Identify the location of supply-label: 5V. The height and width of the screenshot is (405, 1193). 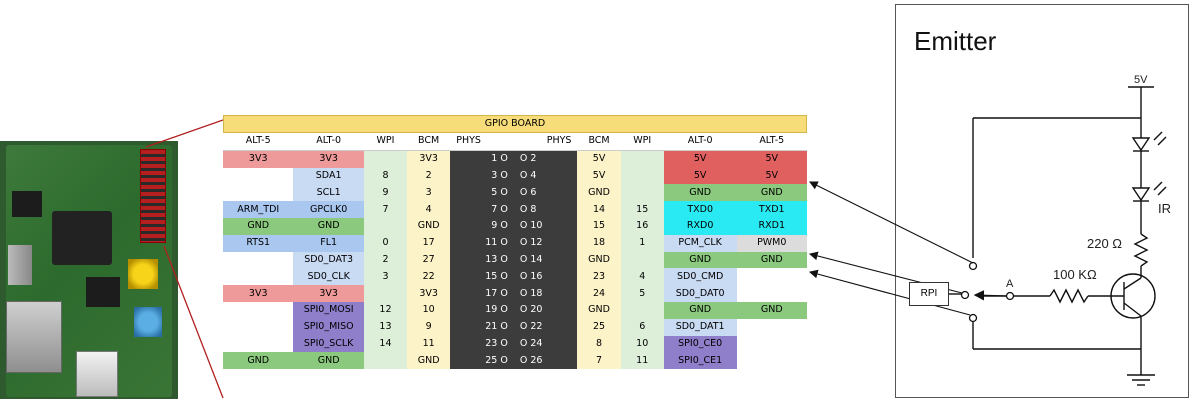
(1141, 80).